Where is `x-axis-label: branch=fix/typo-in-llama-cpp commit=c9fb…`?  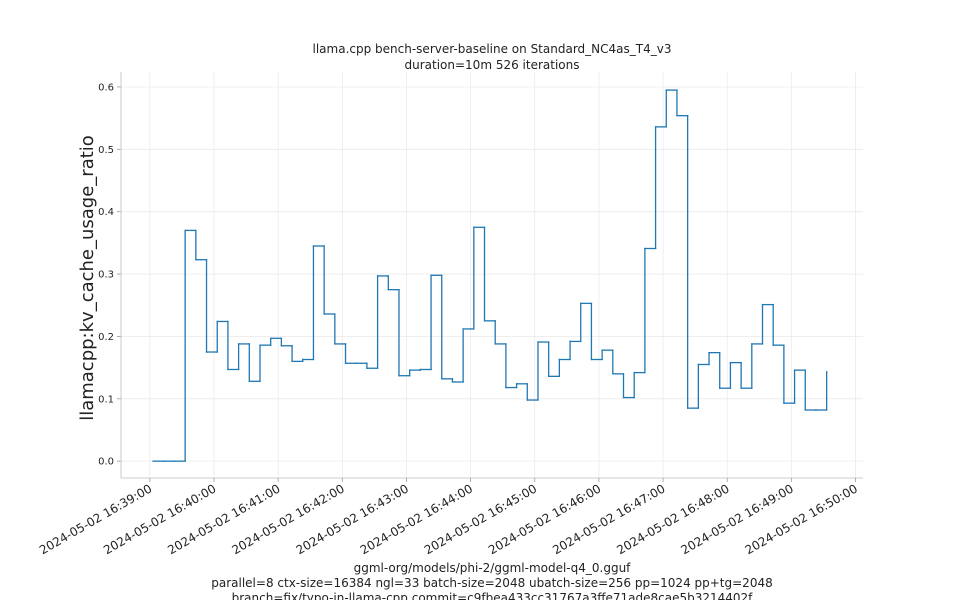
x-axis-label: branch=fix/typo-in-llama-cpp commit=c9fb… is located at coordinates (493, 595).